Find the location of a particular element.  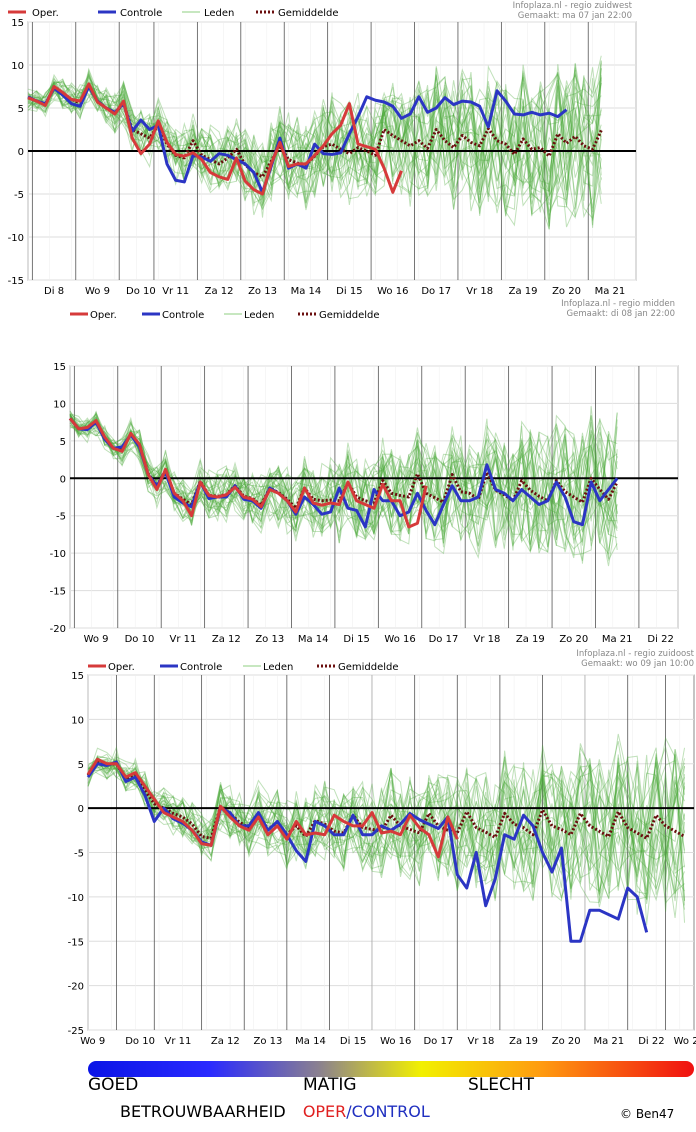

x-tick-label: Di 15 is located at coordinates (356, 639).